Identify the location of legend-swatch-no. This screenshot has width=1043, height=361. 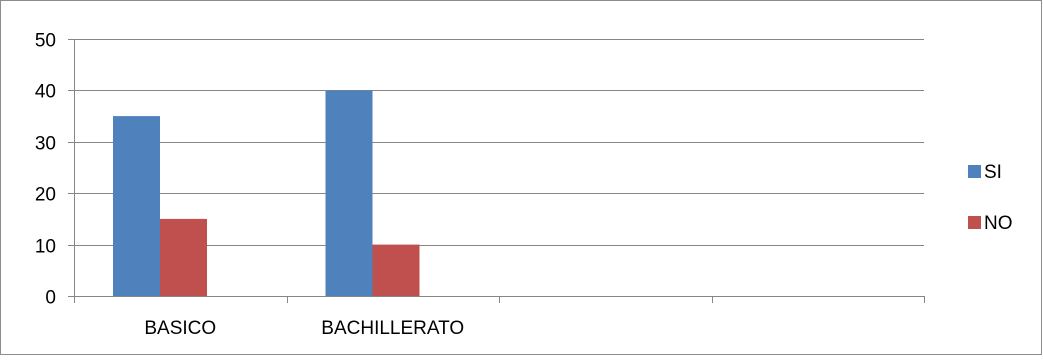
(974, 222).